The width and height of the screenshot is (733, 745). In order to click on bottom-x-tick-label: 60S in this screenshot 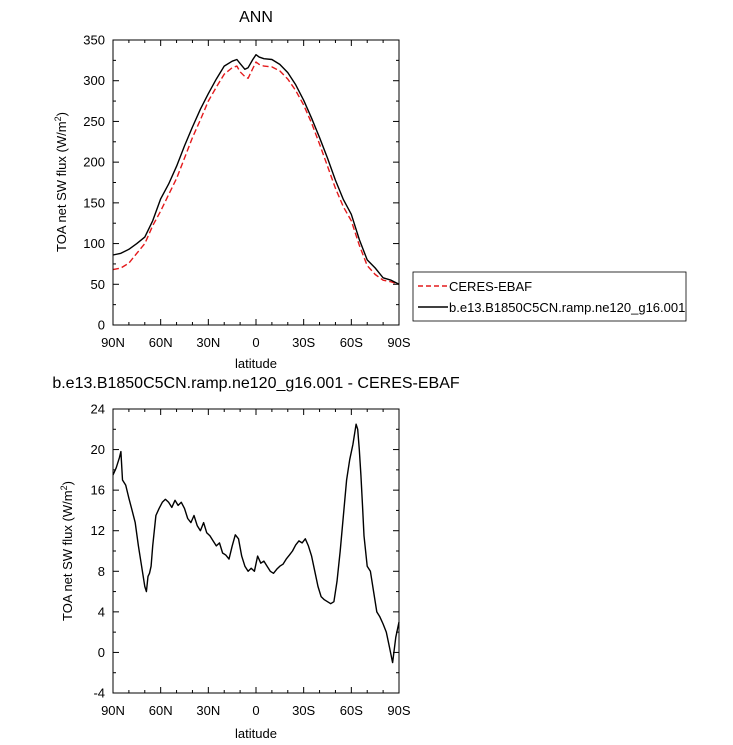, I will do `click(351, 710)`.